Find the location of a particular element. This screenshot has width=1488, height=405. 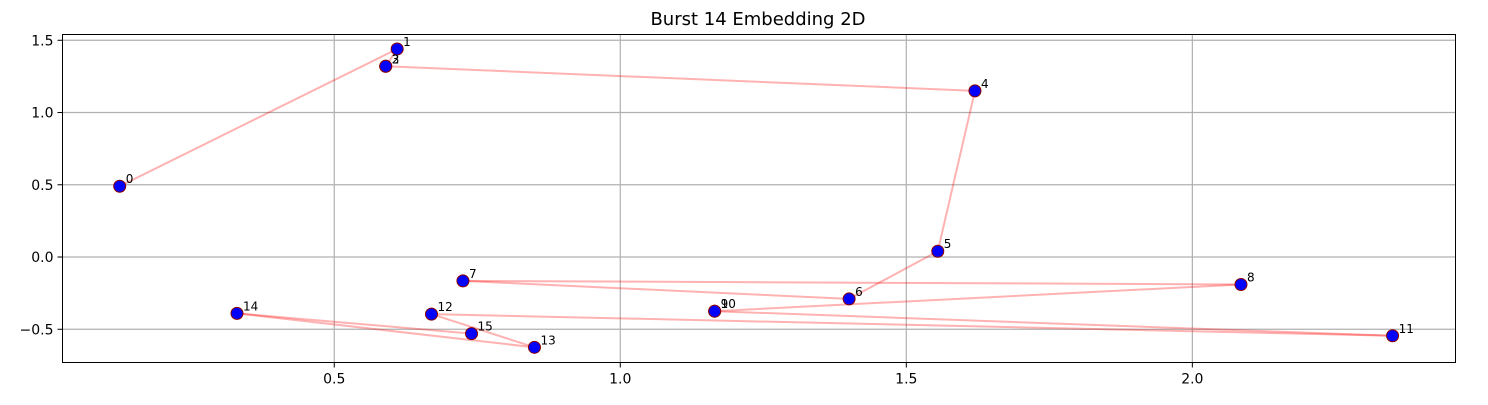

x-tick-label: 1.0 is located at coordinates (620, 380).